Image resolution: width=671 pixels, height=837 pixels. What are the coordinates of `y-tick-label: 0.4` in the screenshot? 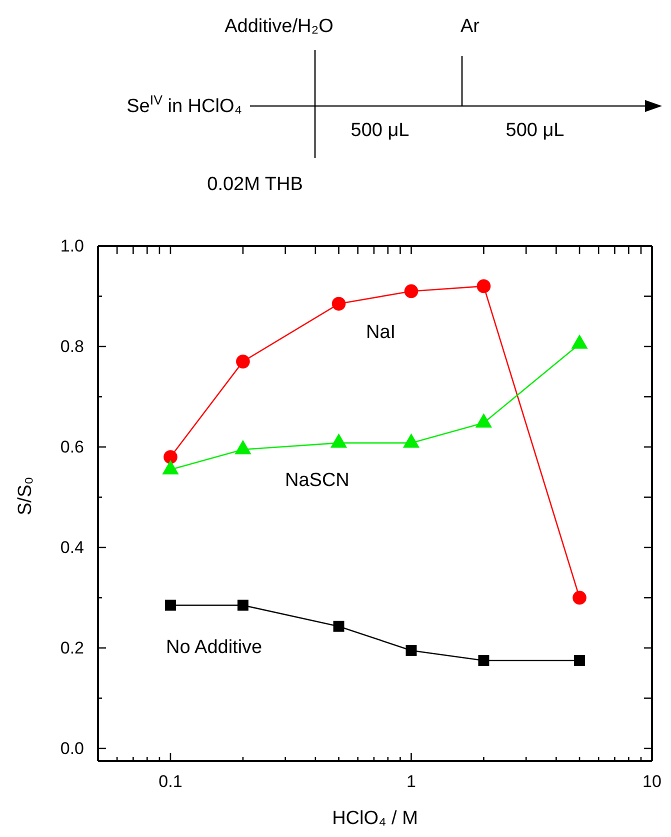 It's located at (72, 547).